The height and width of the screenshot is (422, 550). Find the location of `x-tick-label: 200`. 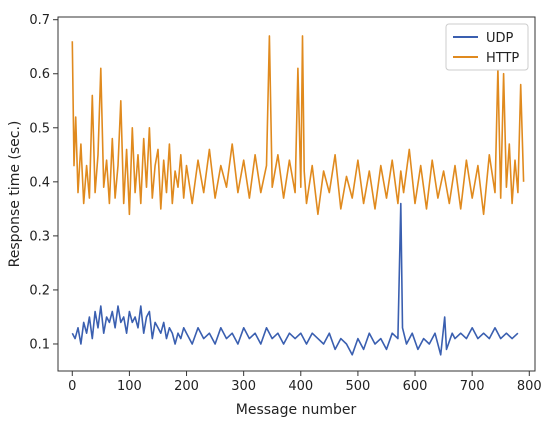

x-tick-label: 200 is located at coordinates (186, 386).